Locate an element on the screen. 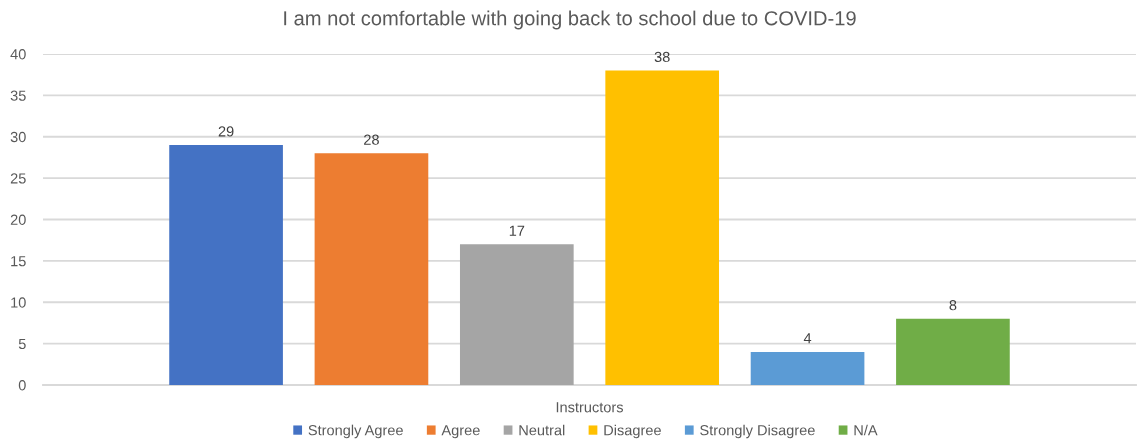 The image size is (1139, 447). y-tick-label: 25 is located at coordinates (18, 178).